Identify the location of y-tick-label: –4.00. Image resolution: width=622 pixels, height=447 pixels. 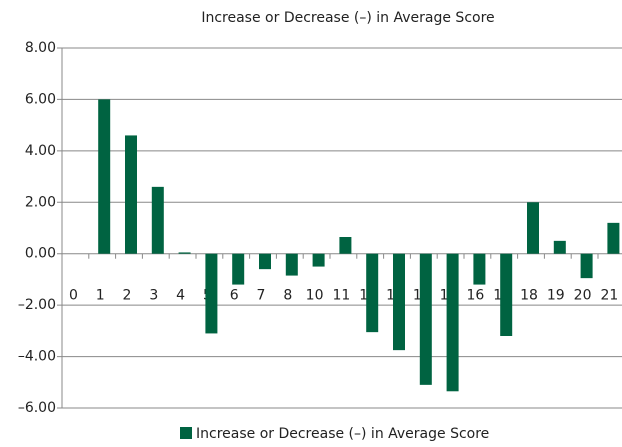
(37, 357).